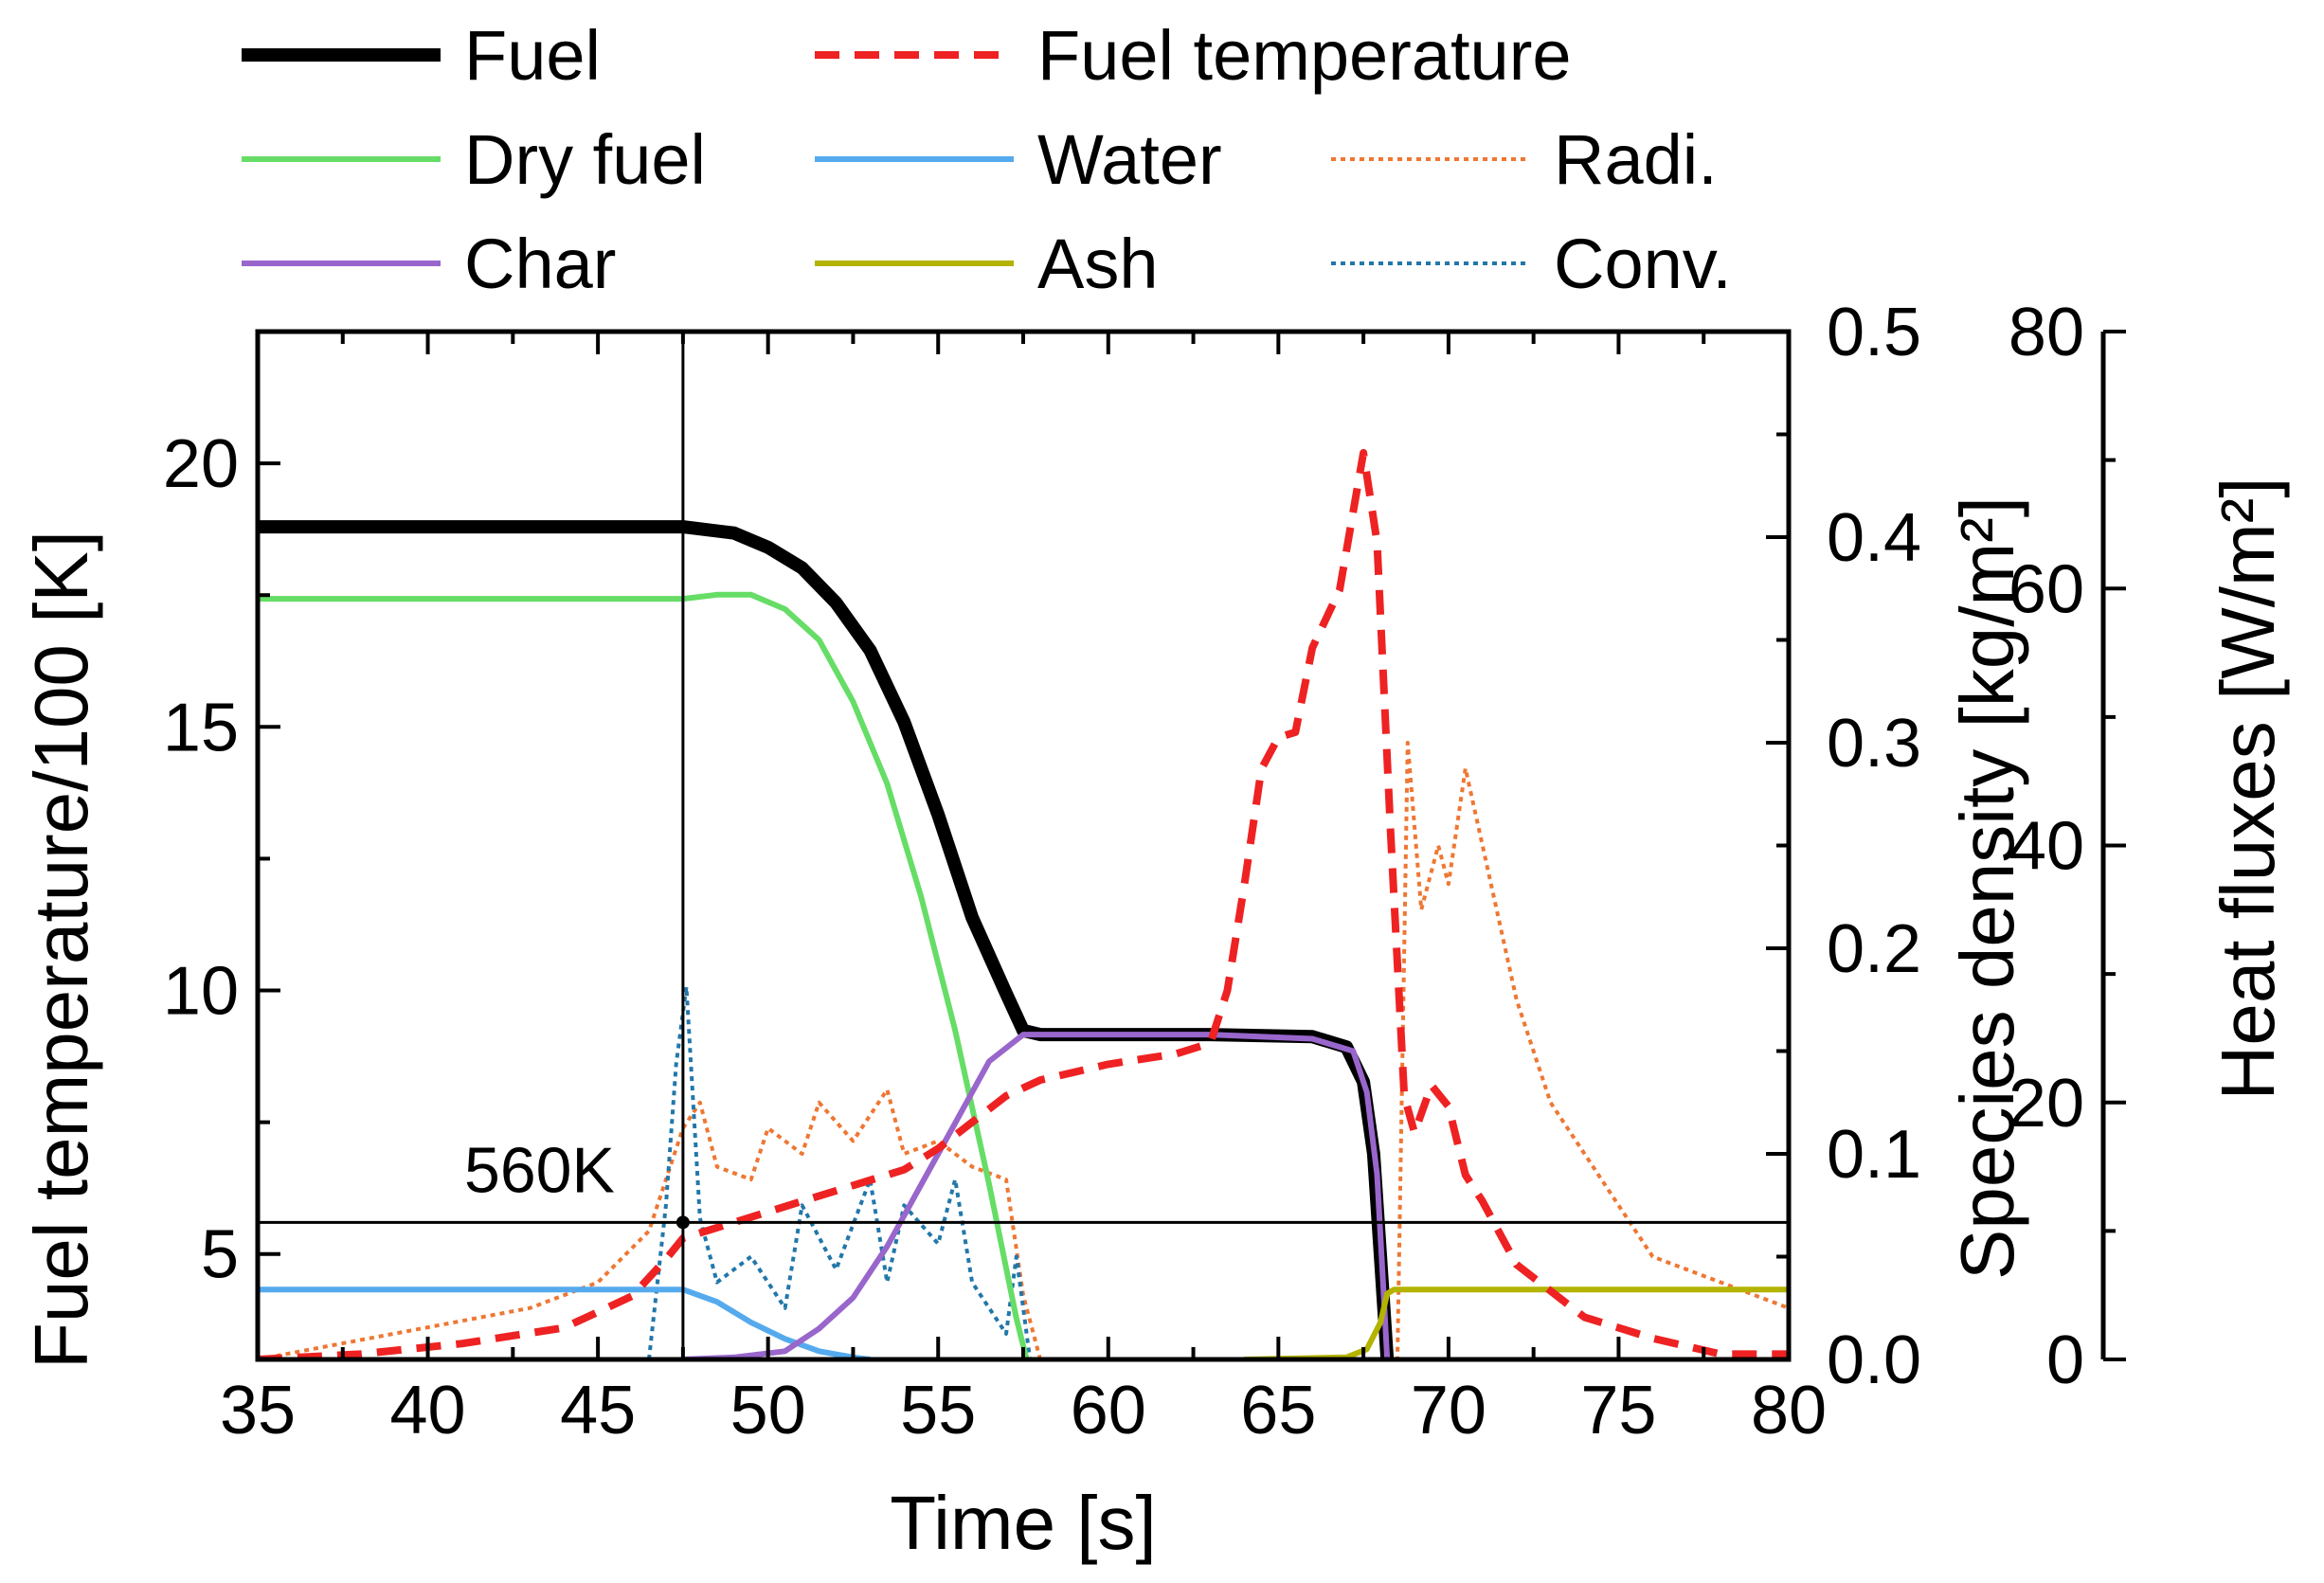 The width and height of the screenshot is (2324, 1583). Describe the element at coordinates (2046, 1104) in the screenshot. I see `y-flux-tick-label: 20` at that location.